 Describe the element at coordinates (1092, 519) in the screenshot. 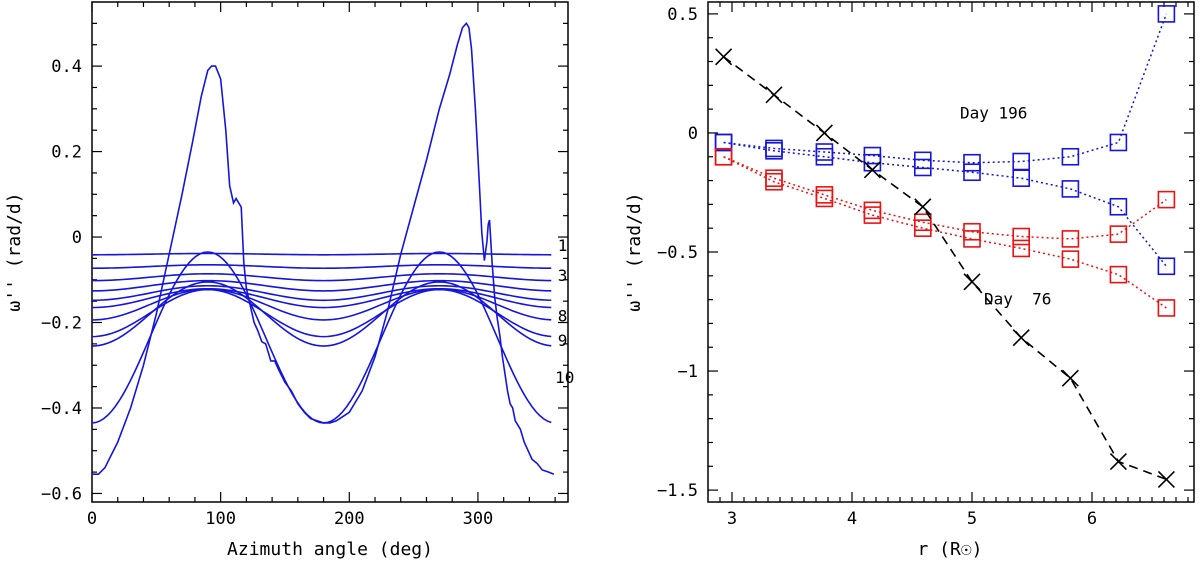

I see `right-x-tick-label: 6` at that location.